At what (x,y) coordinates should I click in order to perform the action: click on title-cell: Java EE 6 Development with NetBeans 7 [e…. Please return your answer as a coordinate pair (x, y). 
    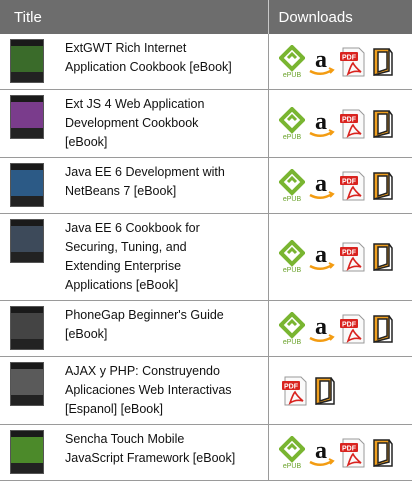
    Looking at the image, I should click on (134, 185).